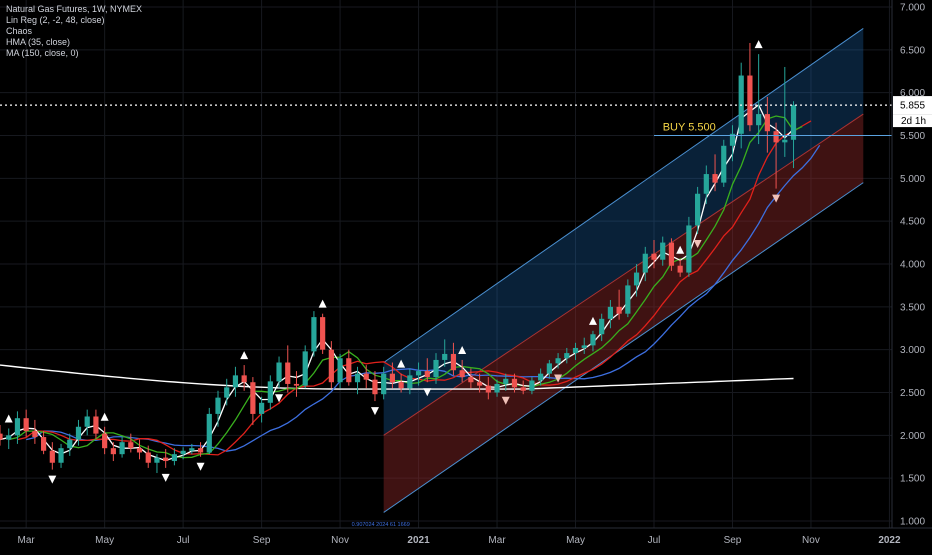  Describe the element at coordinates (912, 93) in the screenshot. I see `price-tick-label: 6.000` at that location.